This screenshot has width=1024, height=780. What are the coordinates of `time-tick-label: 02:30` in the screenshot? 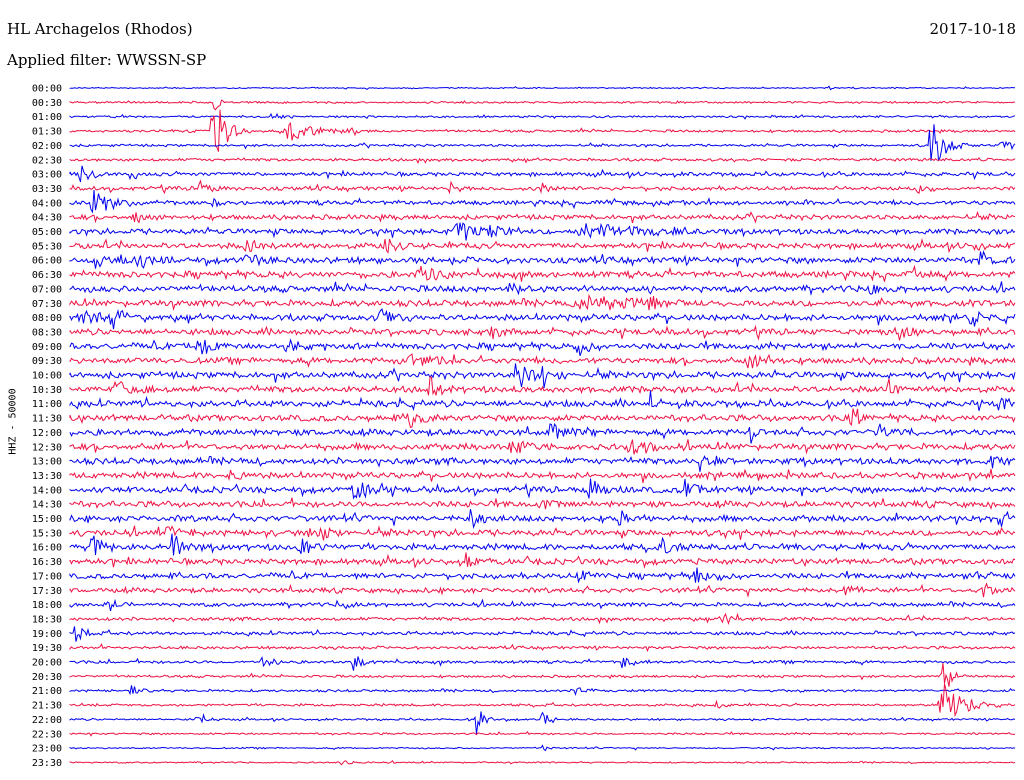 It's located at (47, 160).